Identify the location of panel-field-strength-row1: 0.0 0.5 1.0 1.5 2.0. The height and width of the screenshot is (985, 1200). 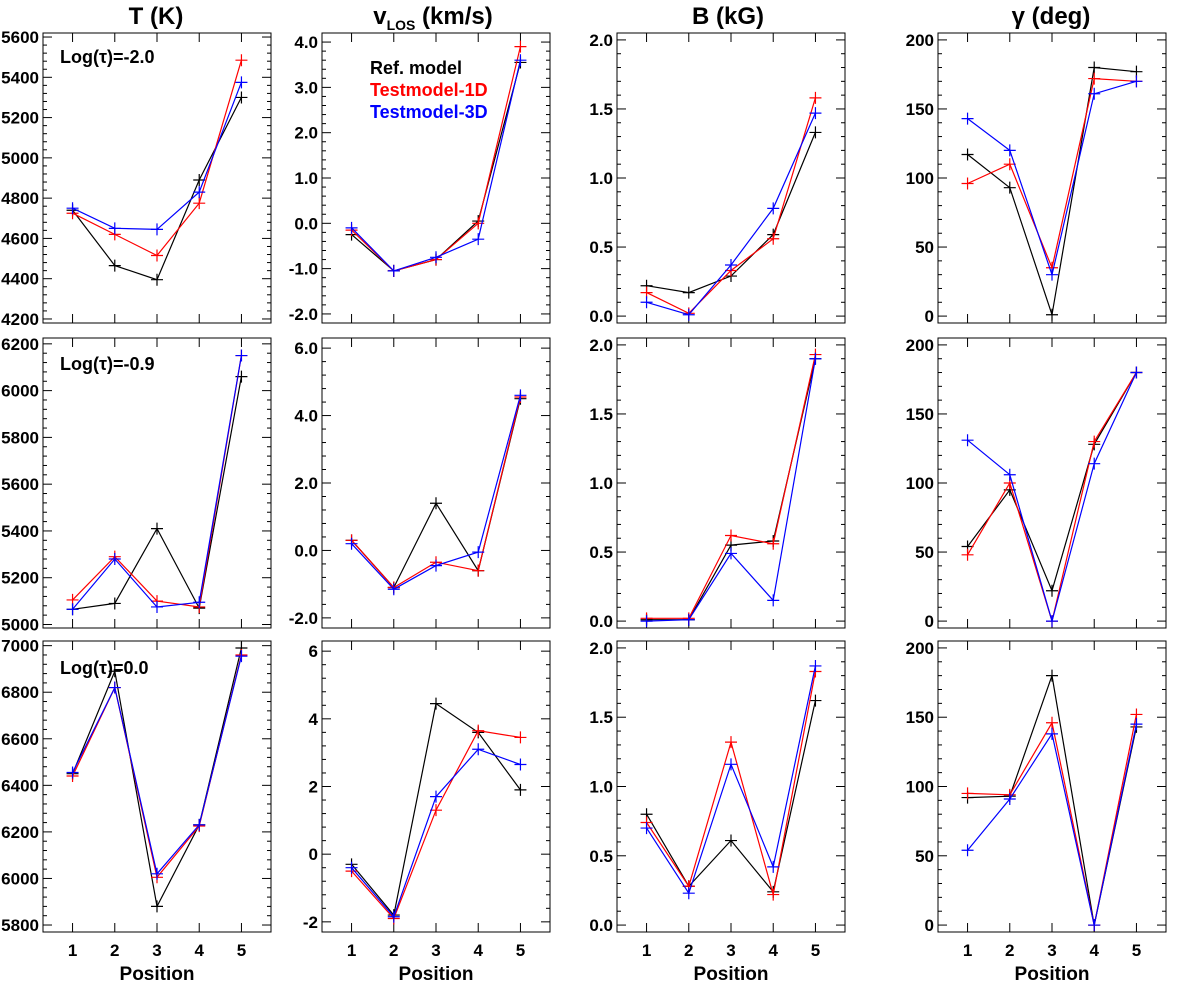
(717, 178).